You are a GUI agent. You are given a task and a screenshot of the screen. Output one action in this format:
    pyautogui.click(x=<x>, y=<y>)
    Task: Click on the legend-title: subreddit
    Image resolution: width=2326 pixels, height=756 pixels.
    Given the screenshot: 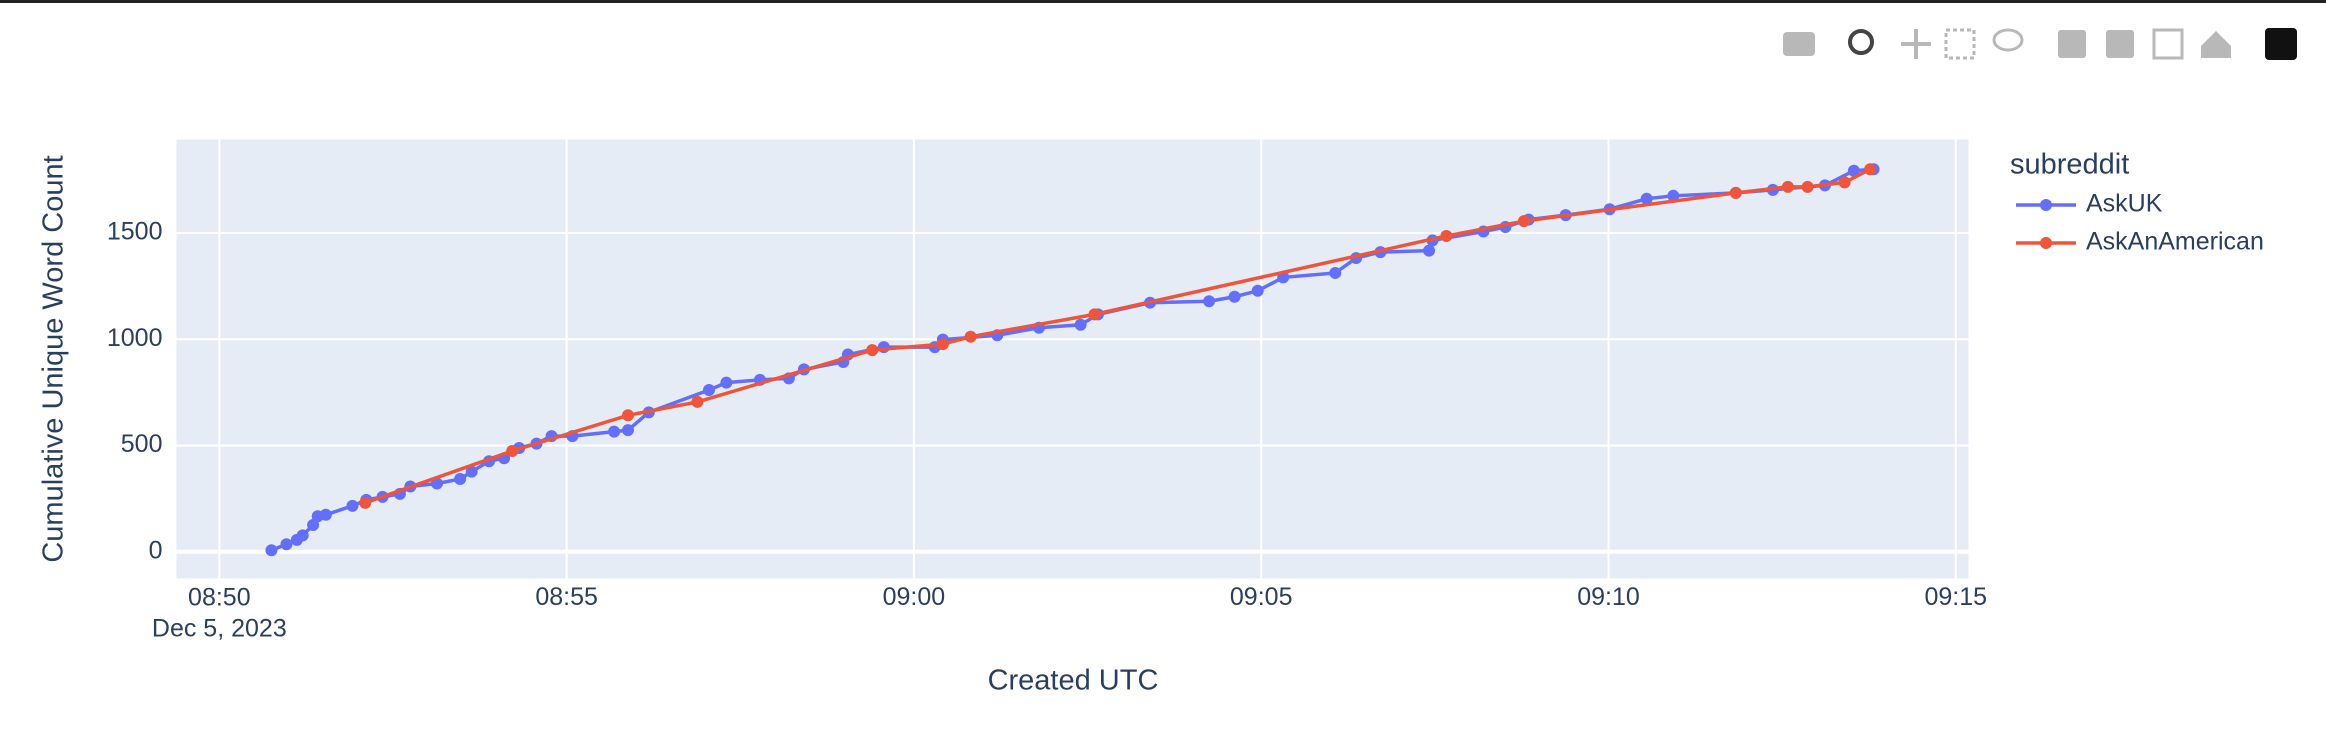 What is the action you would take?
    pyautogui.click(x=2069, y=165)
    